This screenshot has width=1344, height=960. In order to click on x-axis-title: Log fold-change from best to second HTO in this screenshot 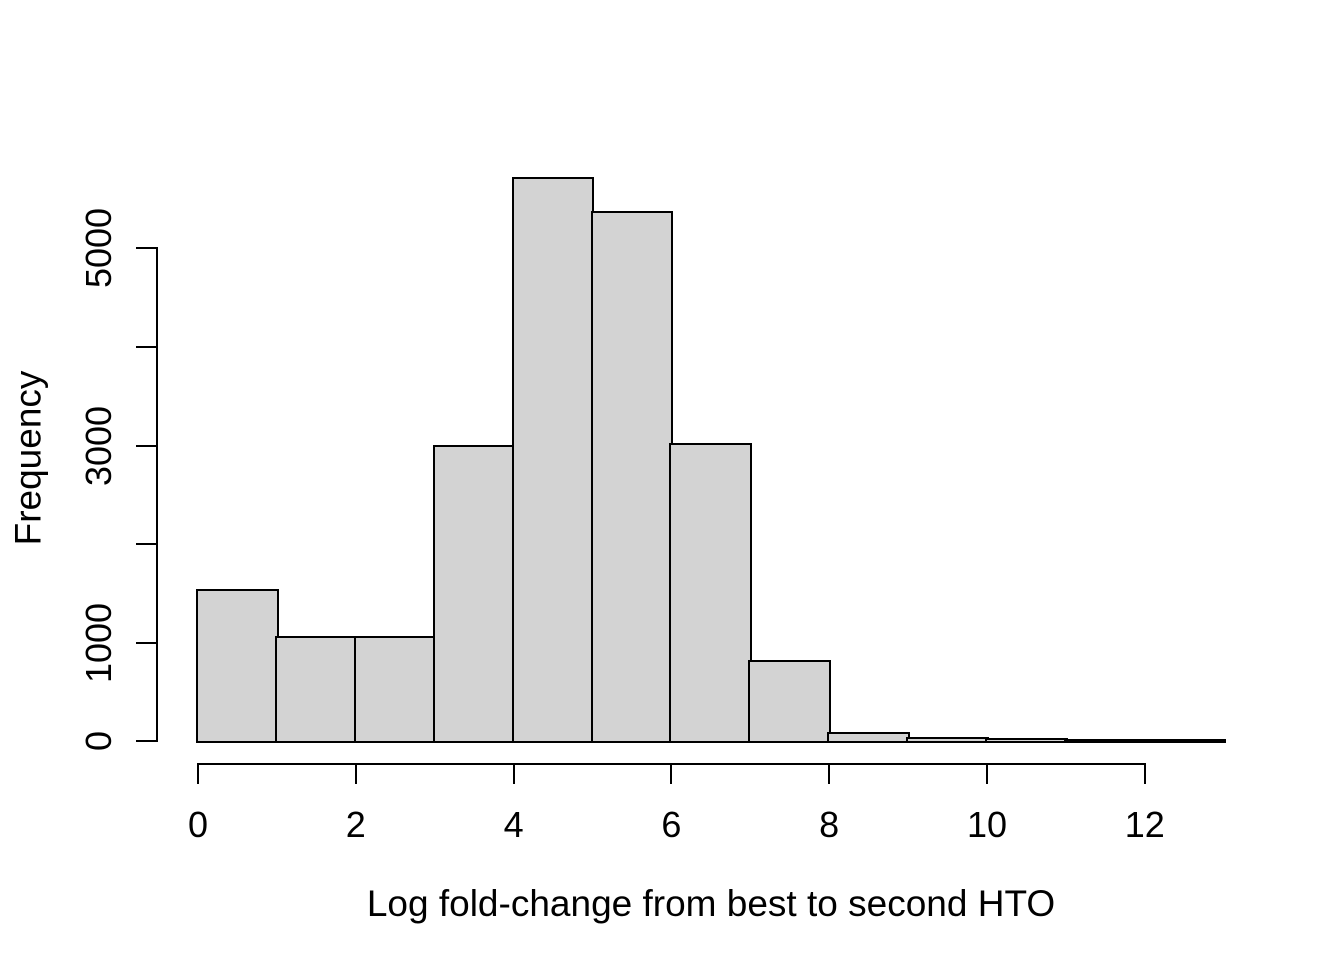, I will do `click(711, 903)`.